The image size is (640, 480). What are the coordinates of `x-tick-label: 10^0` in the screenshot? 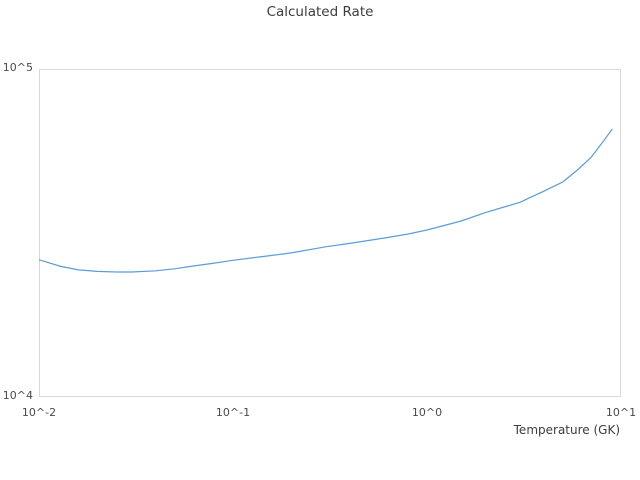 It's located at (427, 412).